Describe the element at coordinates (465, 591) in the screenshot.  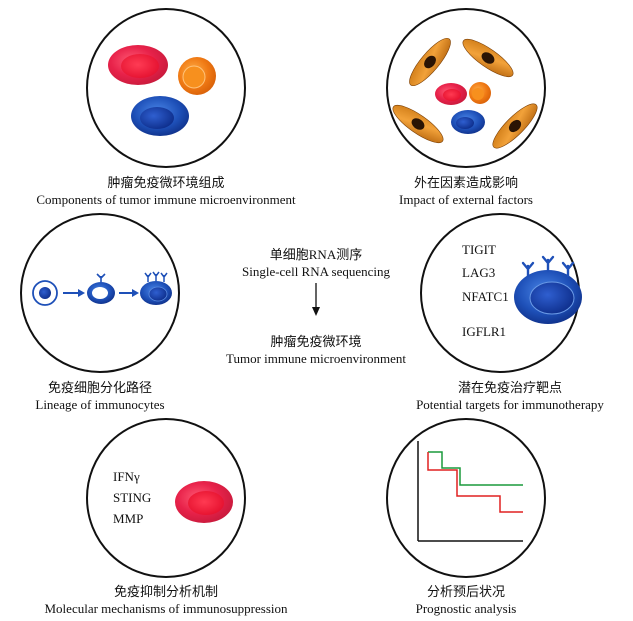
I see `caption-prognosis-zh: 分析预后状况` at that location.